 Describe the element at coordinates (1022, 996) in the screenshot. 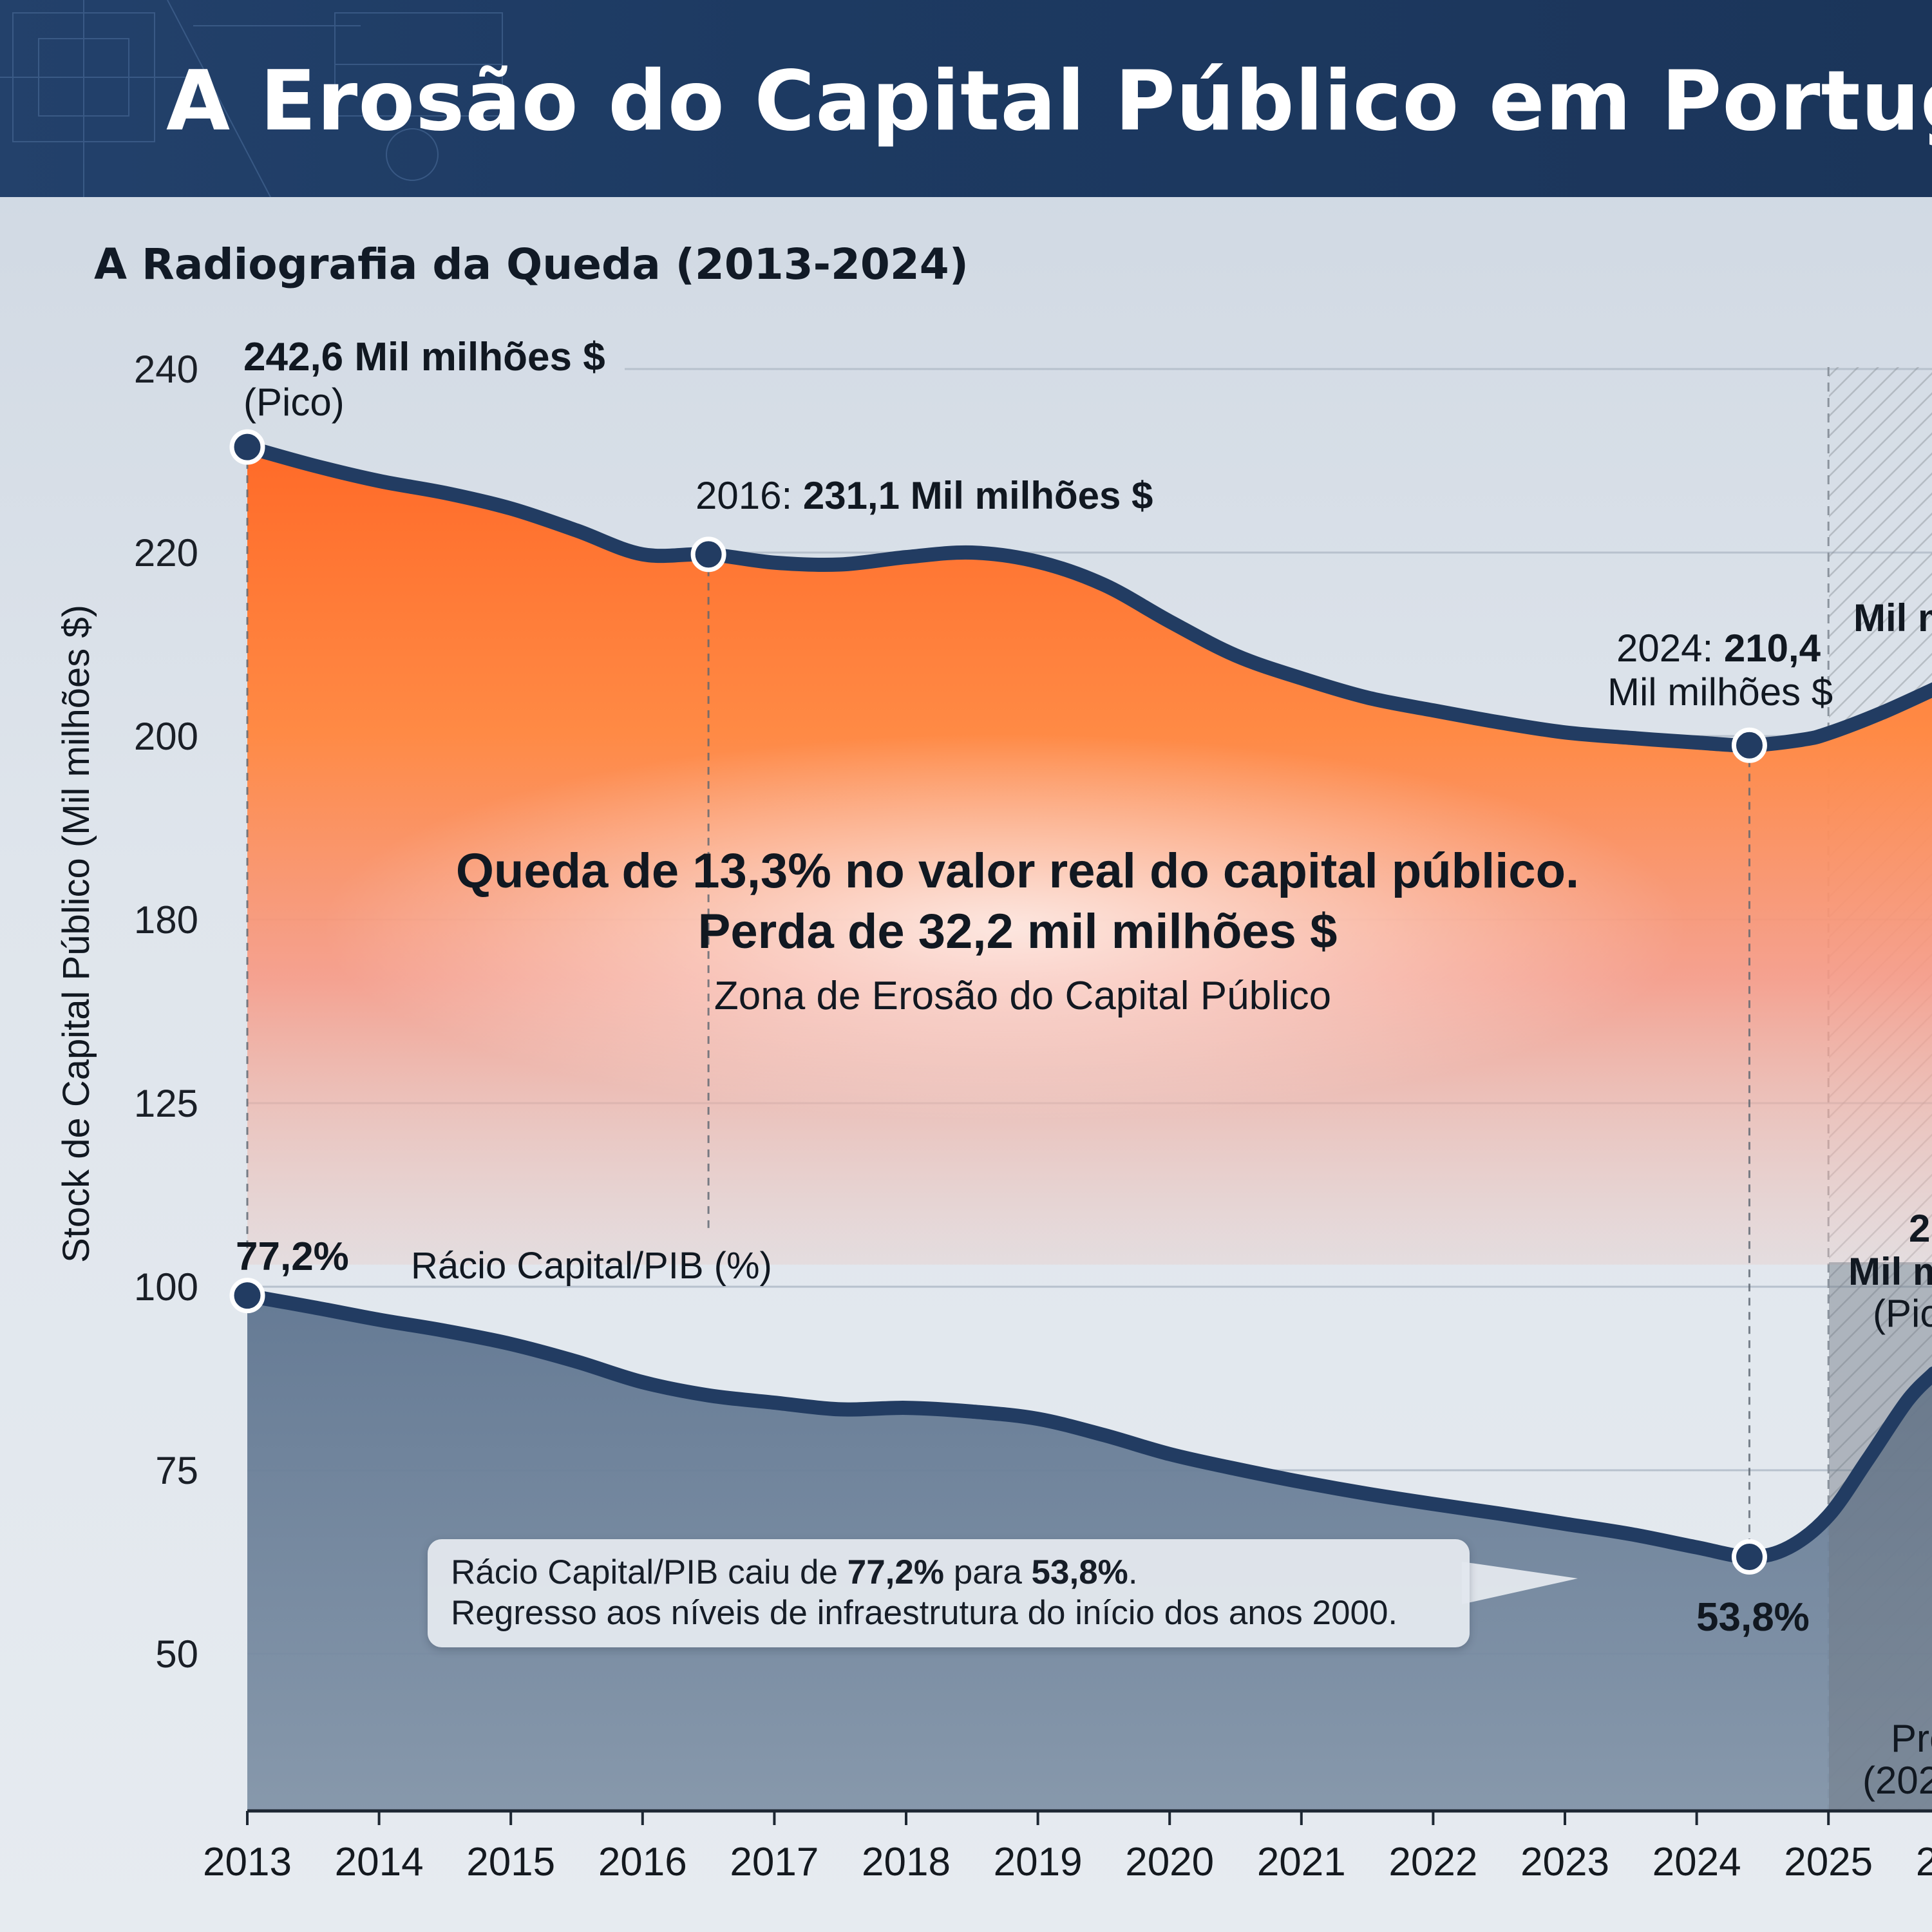

I see `erosion-zone-label: Zona de Erosão do Capital Público` at that location.